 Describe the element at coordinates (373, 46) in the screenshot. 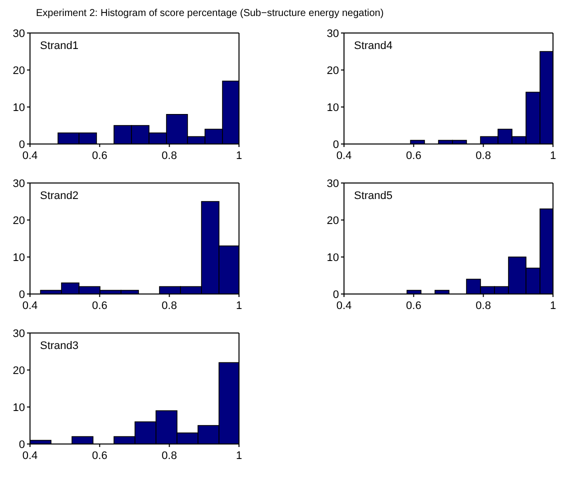

I see `text: Strand4` at that location.